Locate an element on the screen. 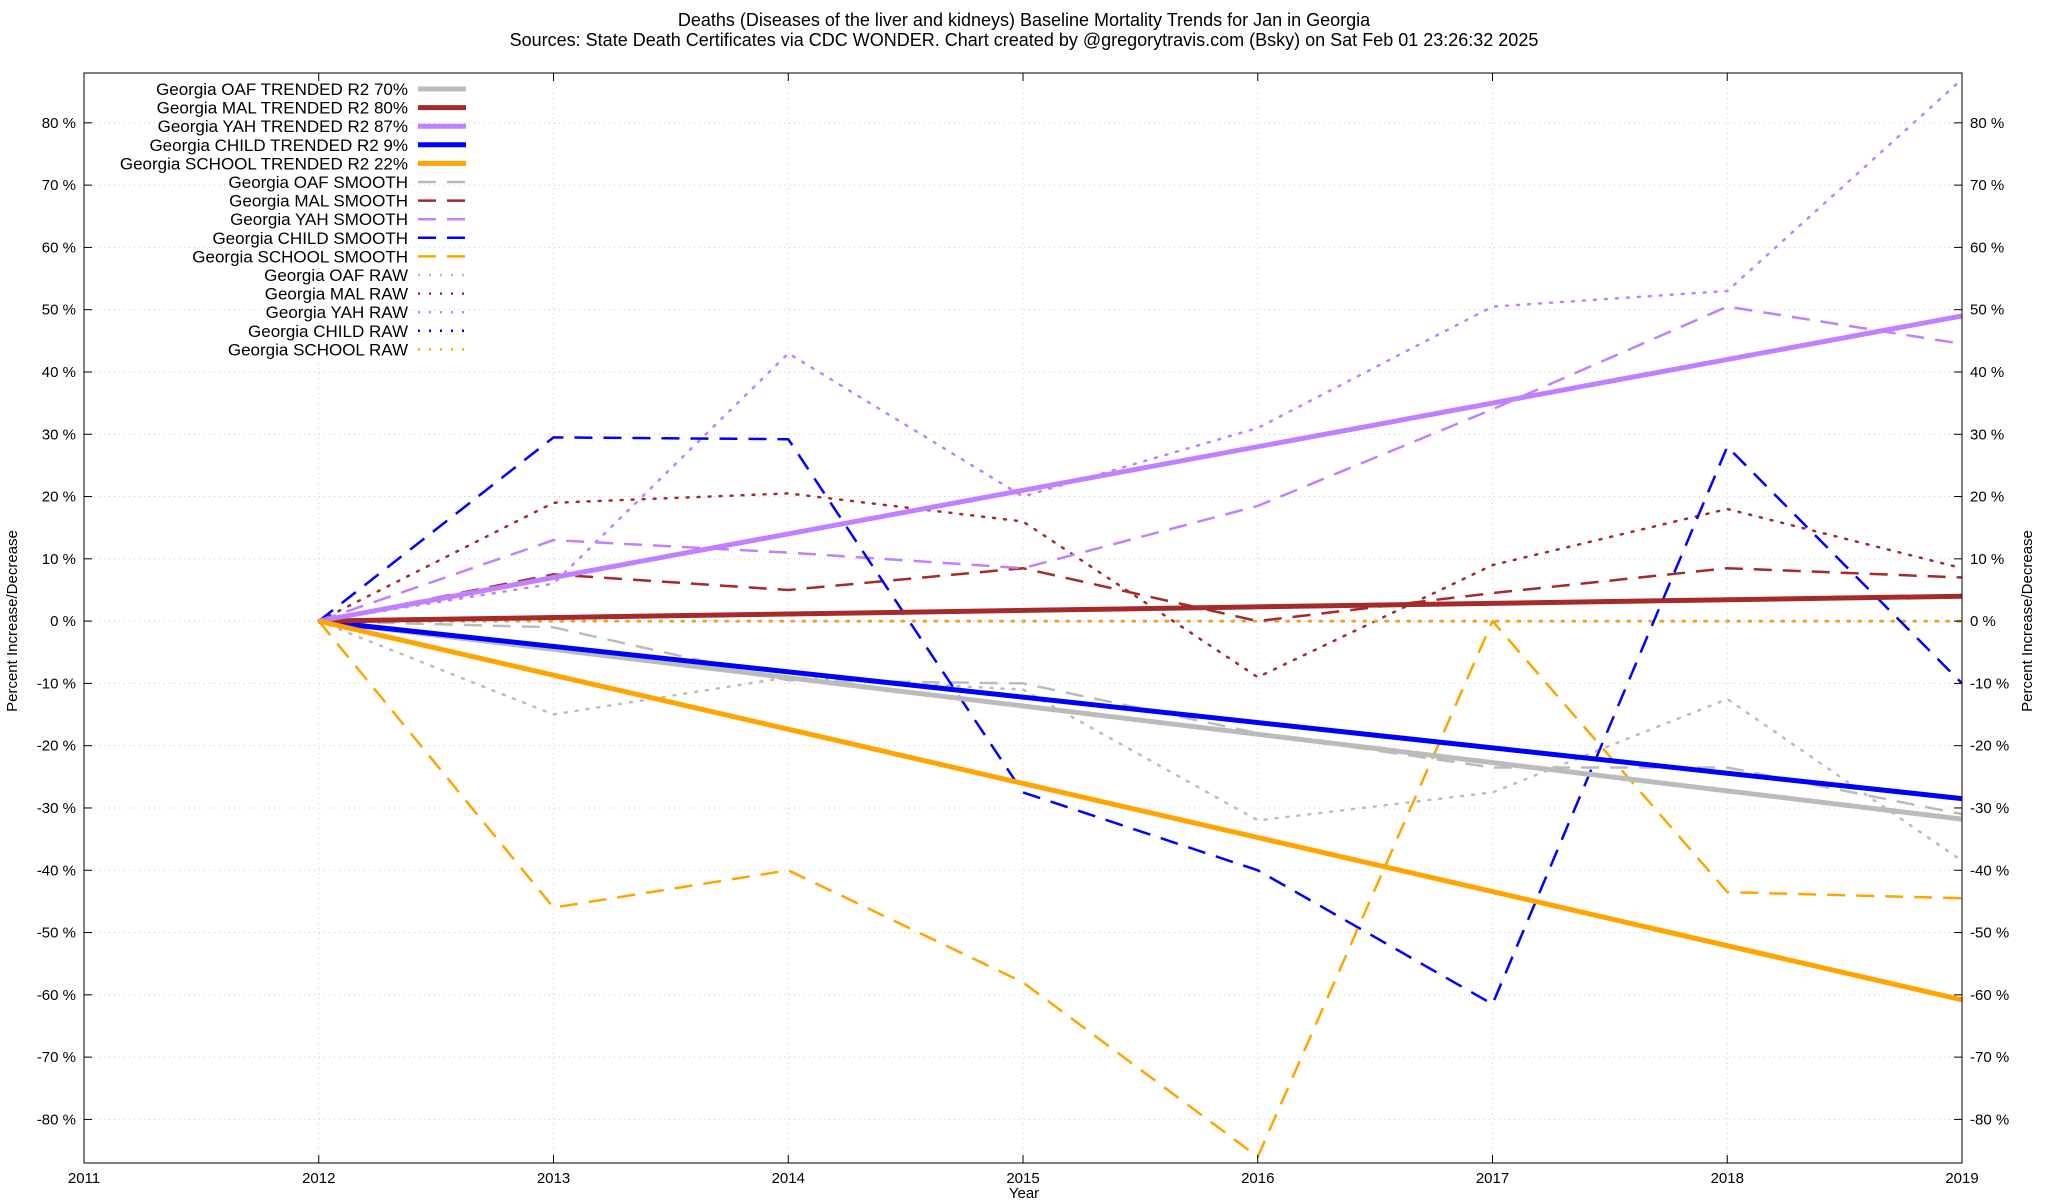 This screenshot has height=1200, width=2048. y-tick-label-left: 40 % is located at coordinates (59, 372).